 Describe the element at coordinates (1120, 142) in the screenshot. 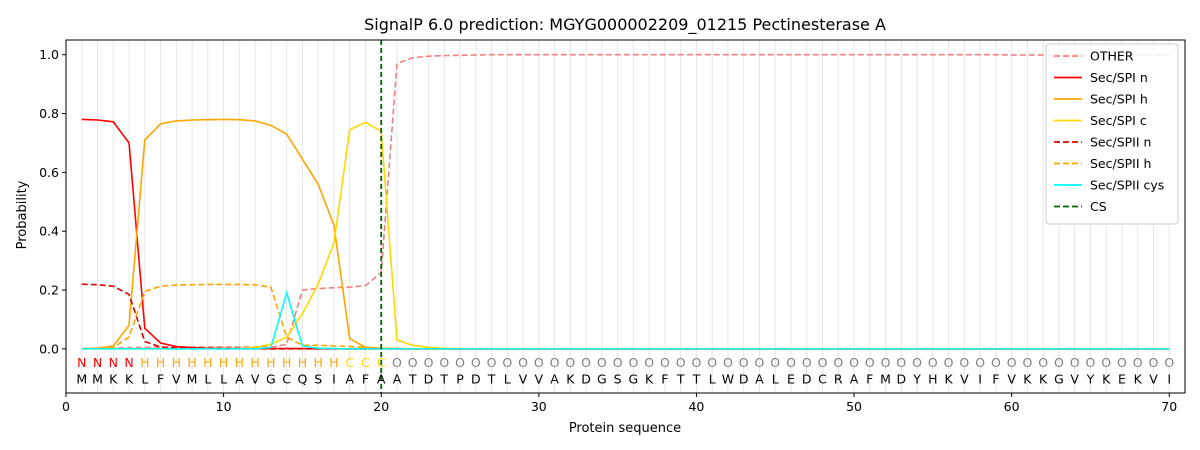

I see `legend-label: Sec/SPII n` at that location.